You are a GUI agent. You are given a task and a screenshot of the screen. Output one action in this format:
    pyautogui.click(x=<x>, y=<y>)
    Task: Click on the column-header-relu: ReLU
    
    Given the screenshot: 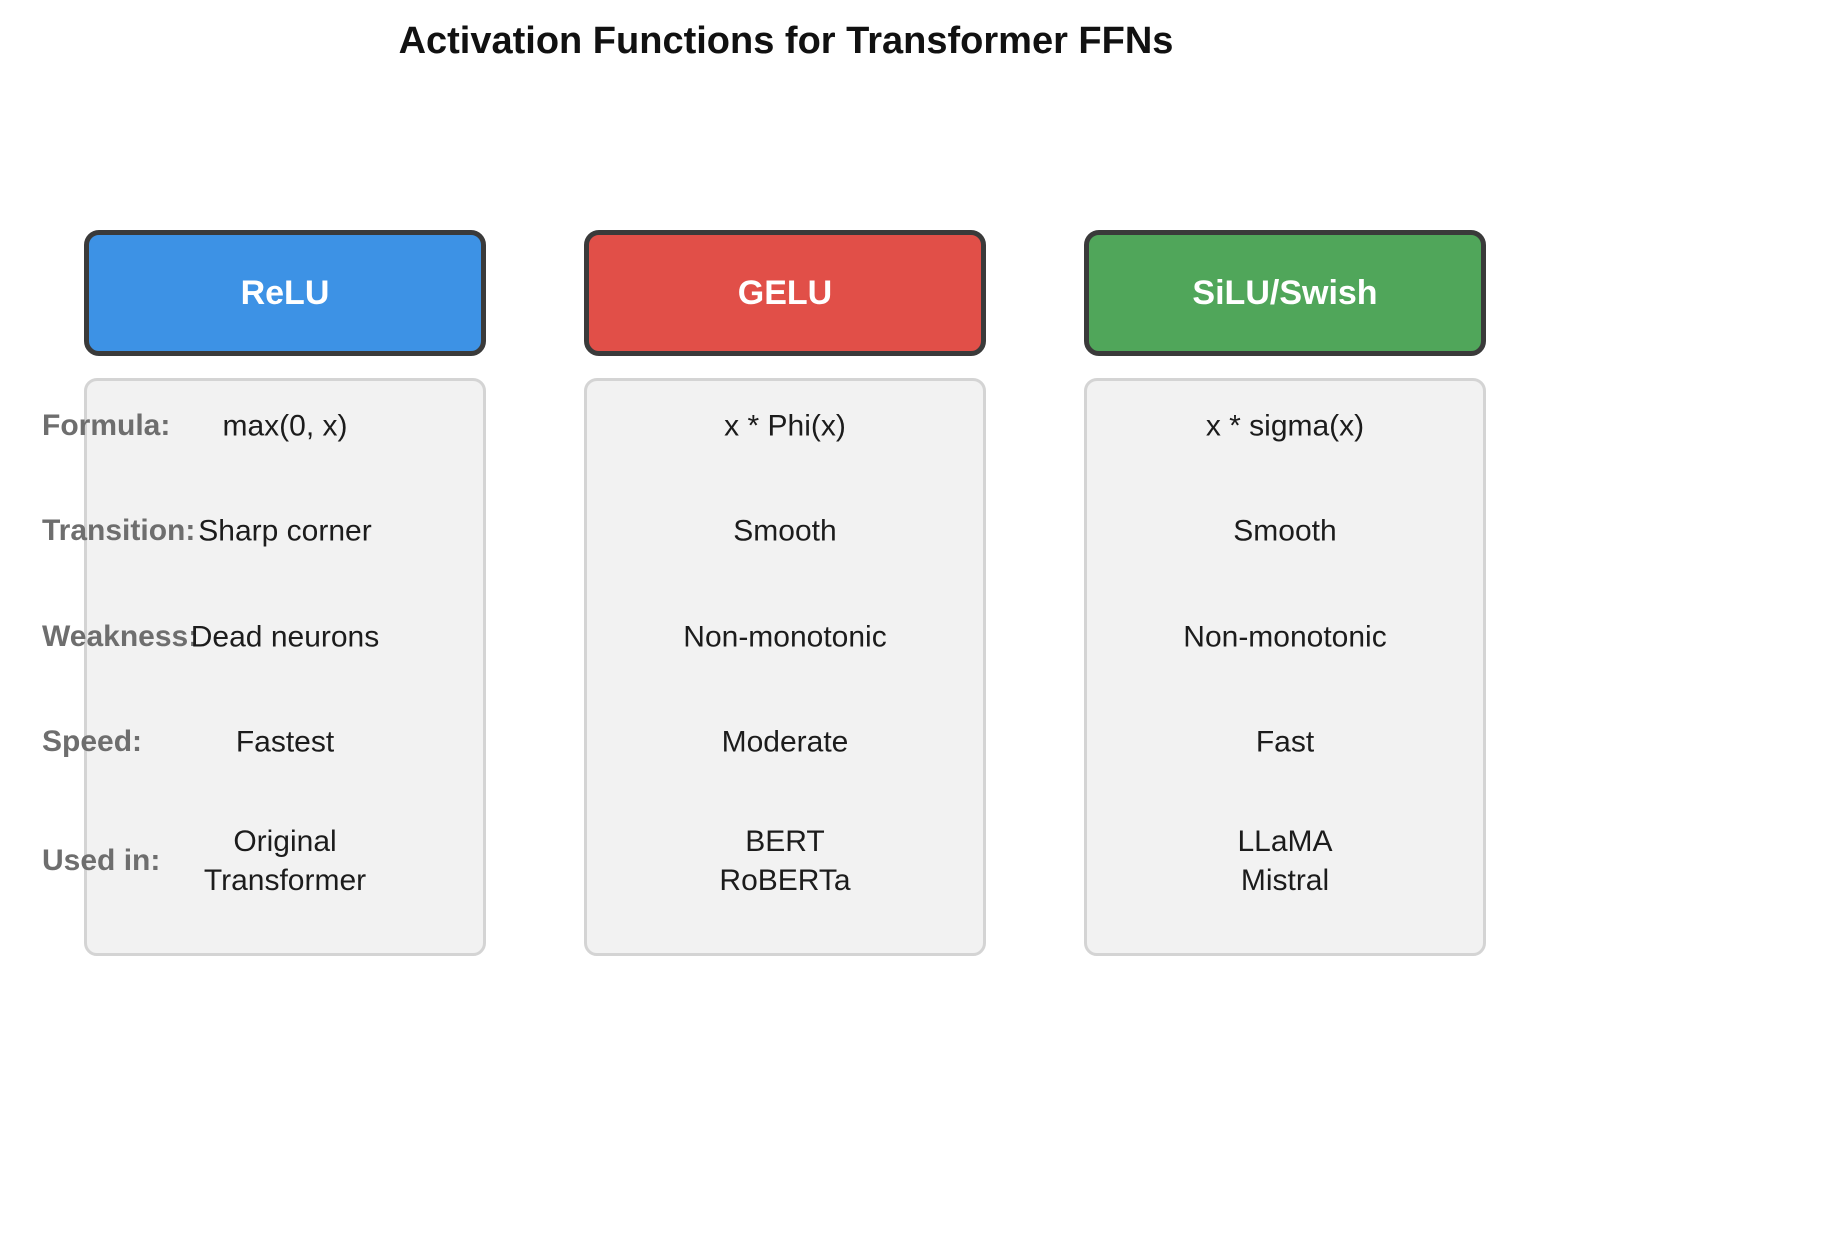 What is the action you would take?
    pyautogui.click(x=285, y=293)
    